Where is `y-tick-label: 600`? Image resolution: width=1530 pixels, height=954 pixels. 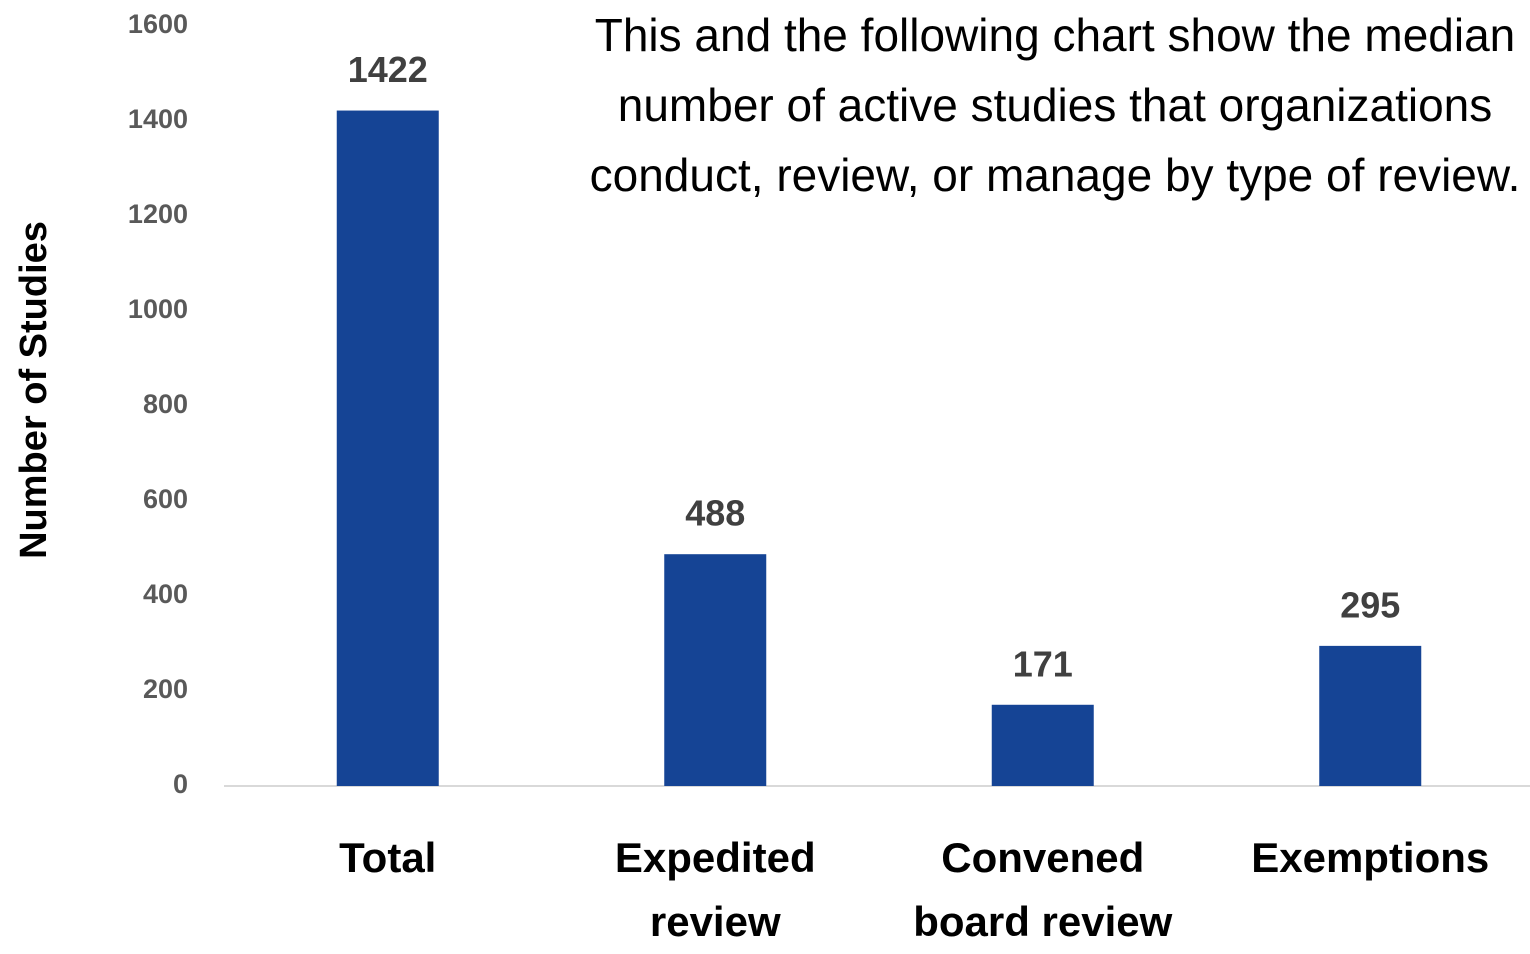
y-tick-label: 600 is located at coordinates (165, 499).